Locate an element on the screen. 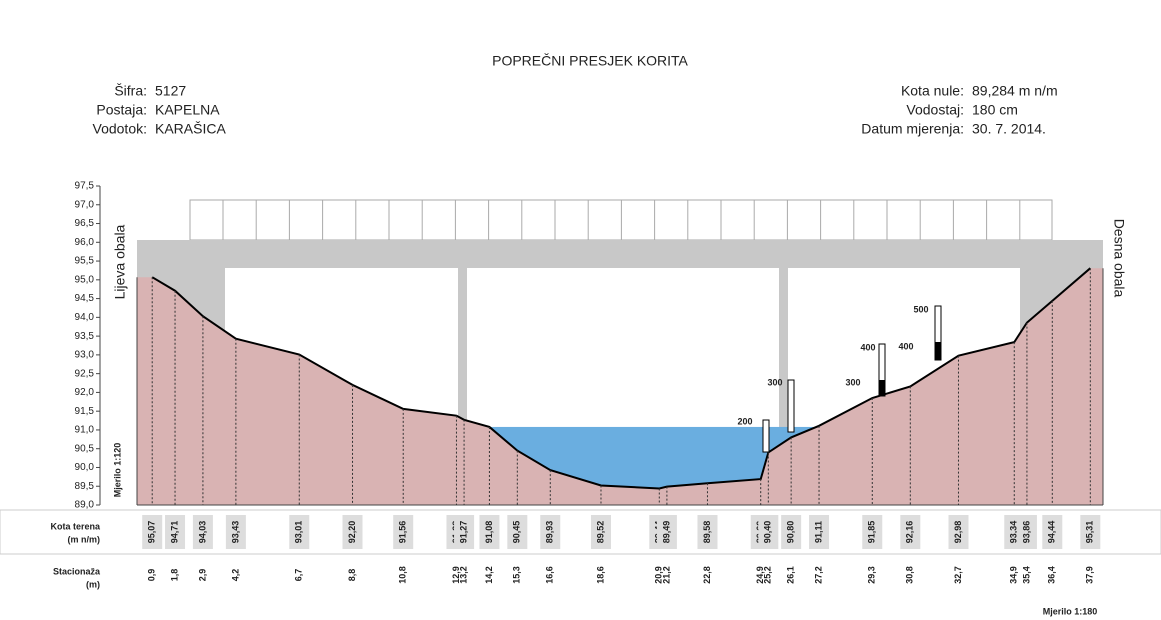 Image resolution: width=1161 pixels, height=620 pixels. info-label: Vodotok: is located at coordinates (120, 129).